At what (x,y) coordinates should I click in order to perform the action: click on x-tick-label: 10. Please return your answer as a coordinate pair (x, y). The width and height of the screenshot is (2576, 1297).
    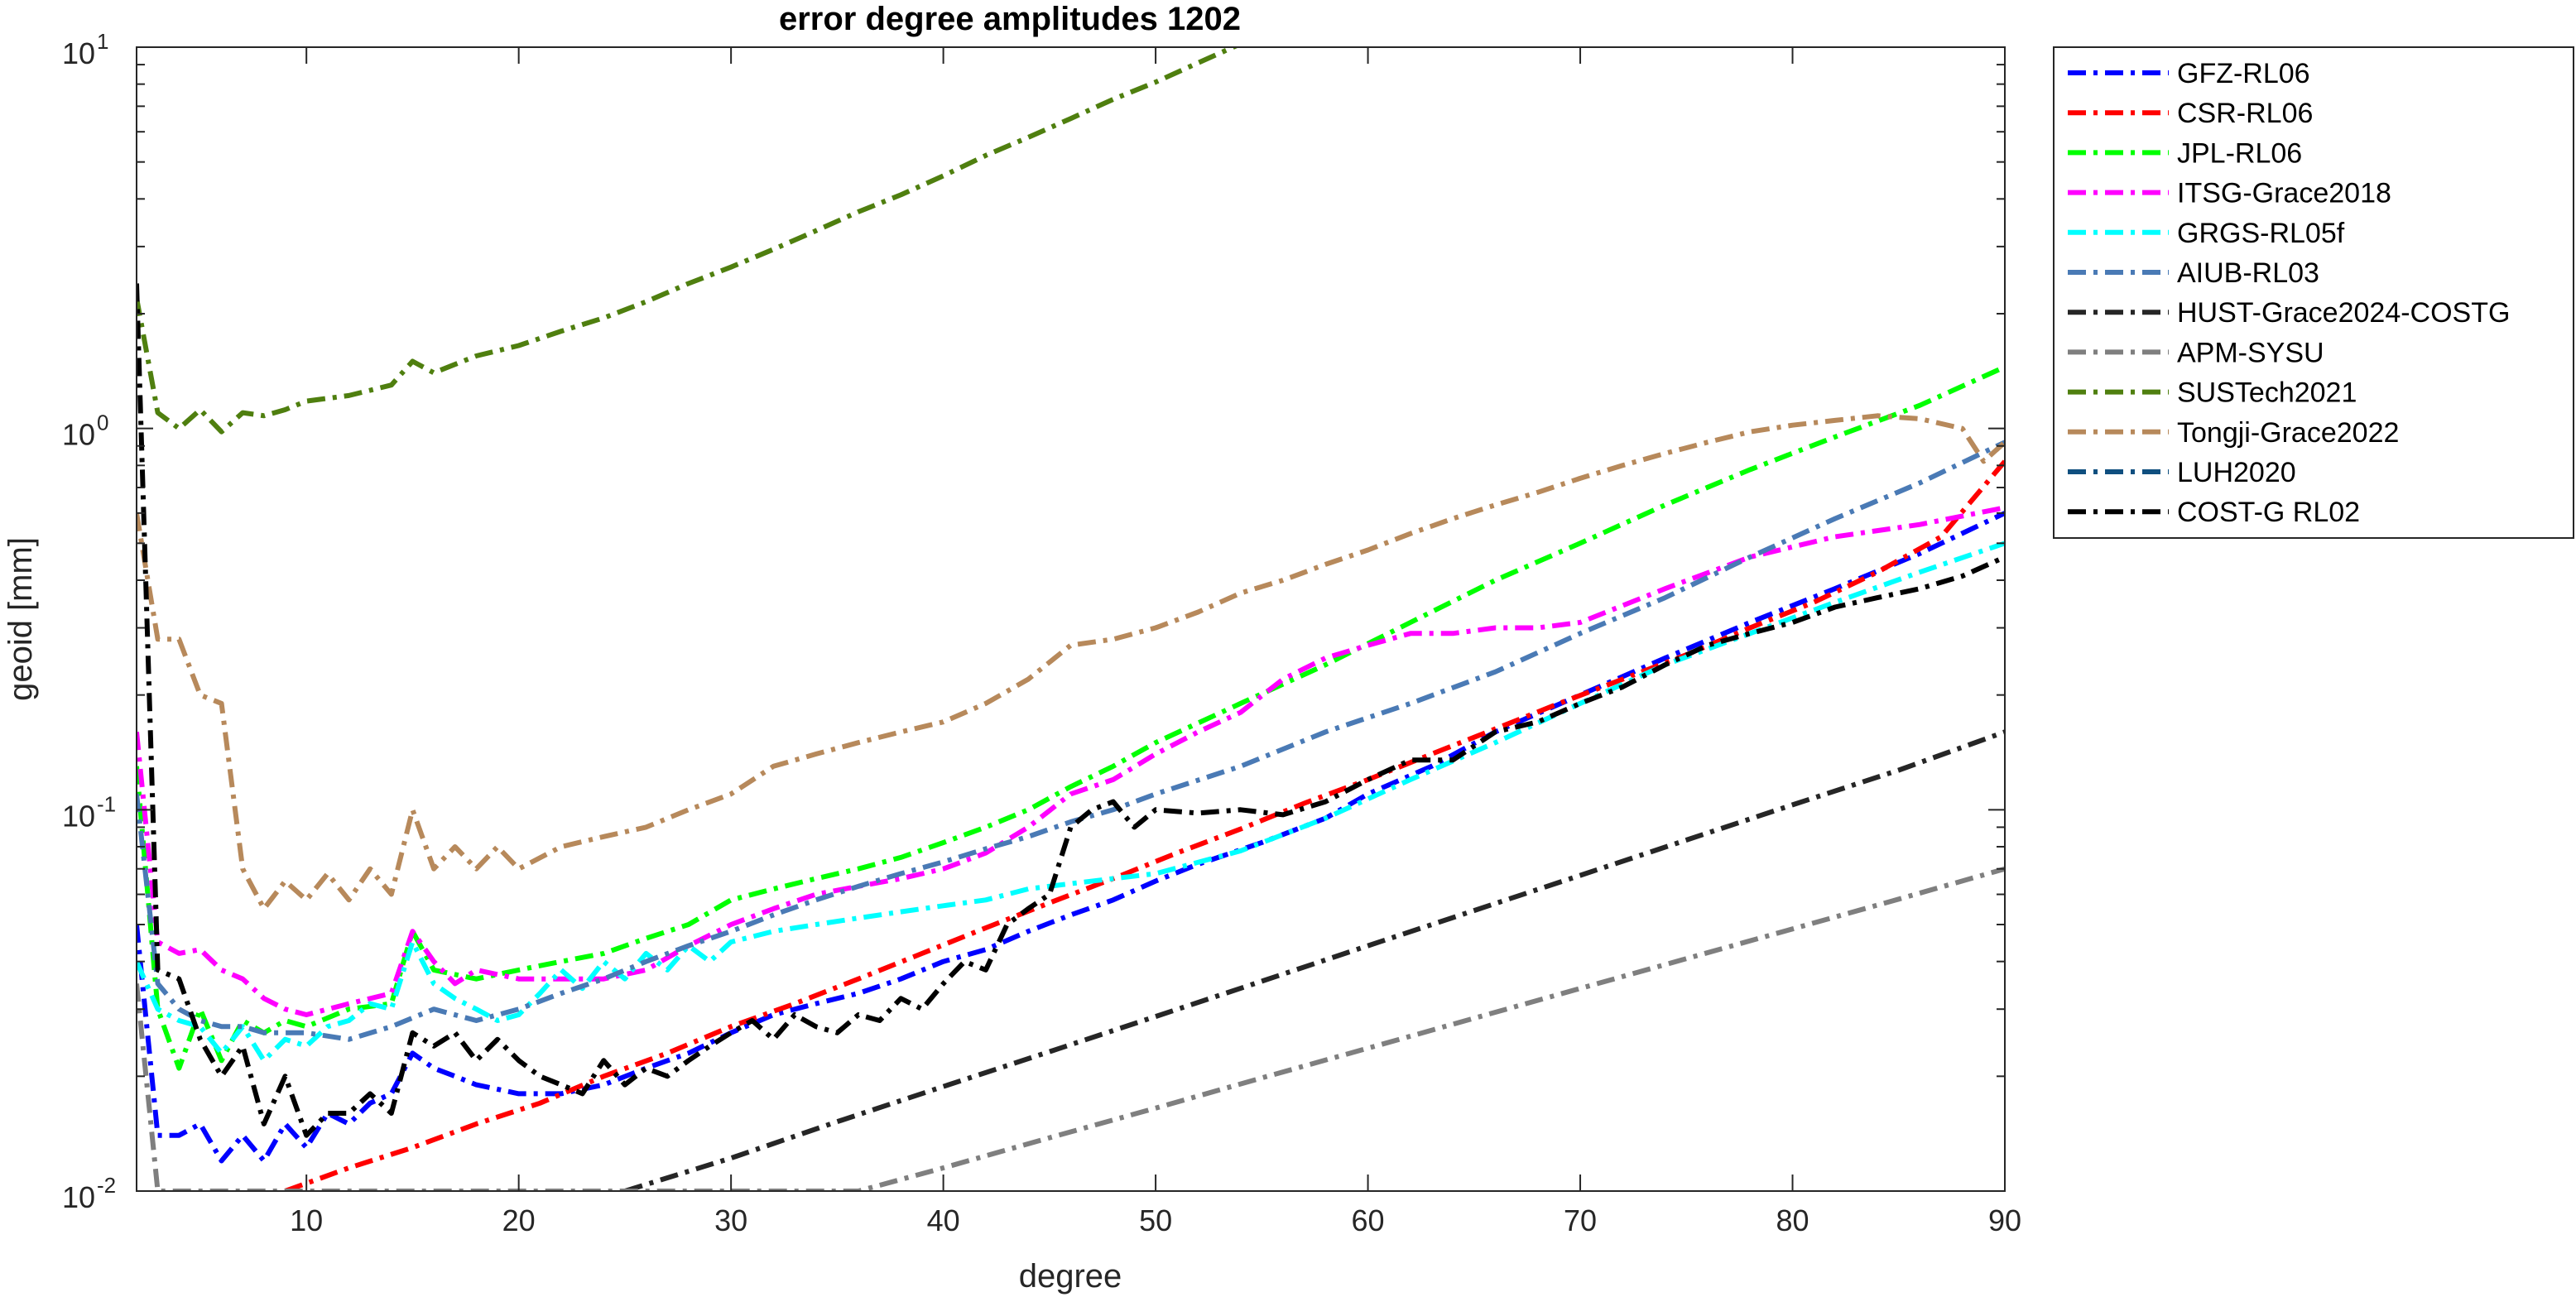
    Looking at the image, I should click on (306, 1220).